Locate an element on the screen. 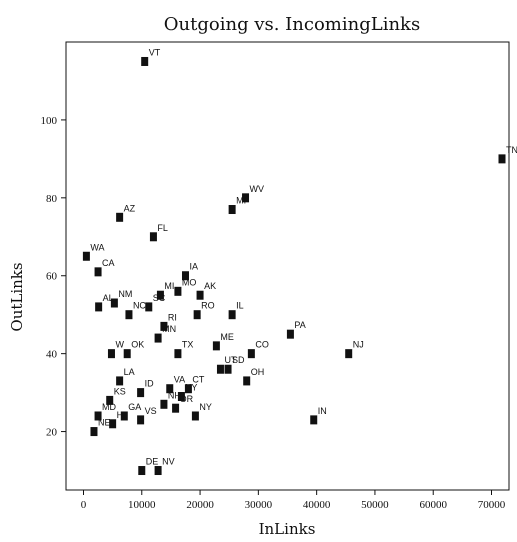 The height and width of the screenshot is (542, 517). point-label: TX is located at coordinates (188, 345).